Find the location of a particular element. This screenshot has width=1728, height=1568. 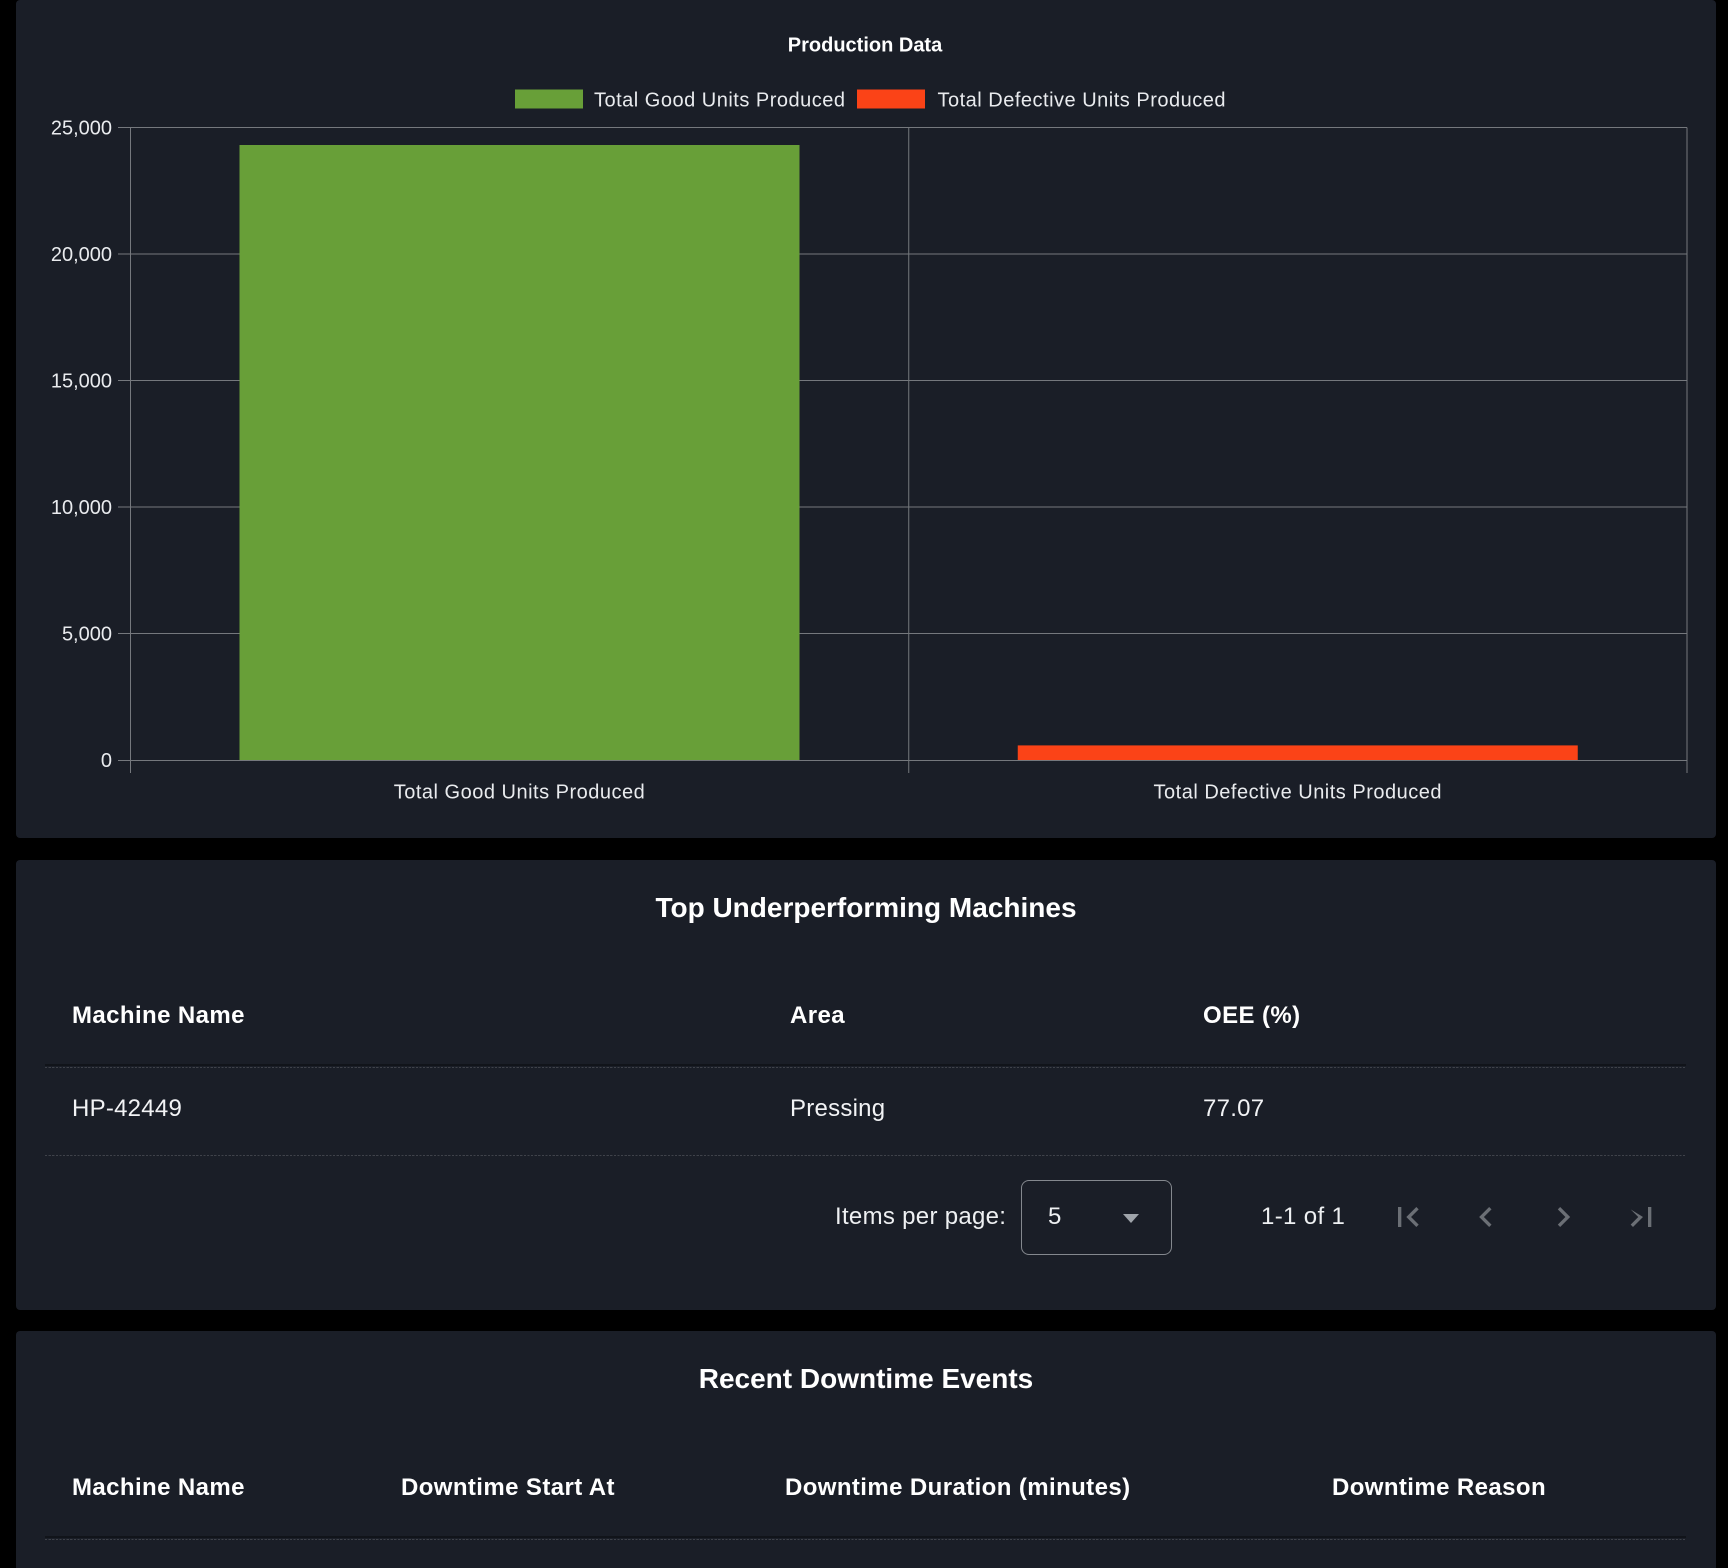

svg-text: Production Data is located at coordinates (865, 45).